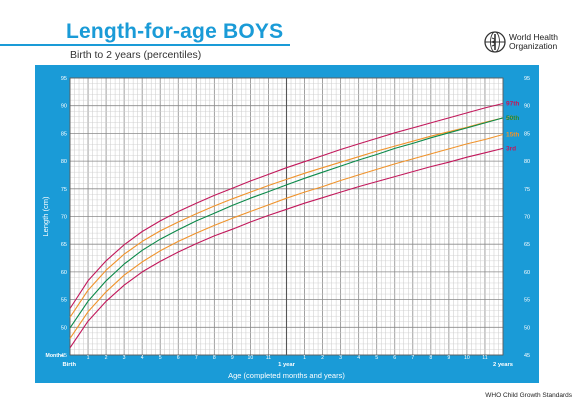  What do you see at coordinates (527, 107) in the screenshot?
I see `y-tick-label-right: 90` at bounding box center [527, 107].